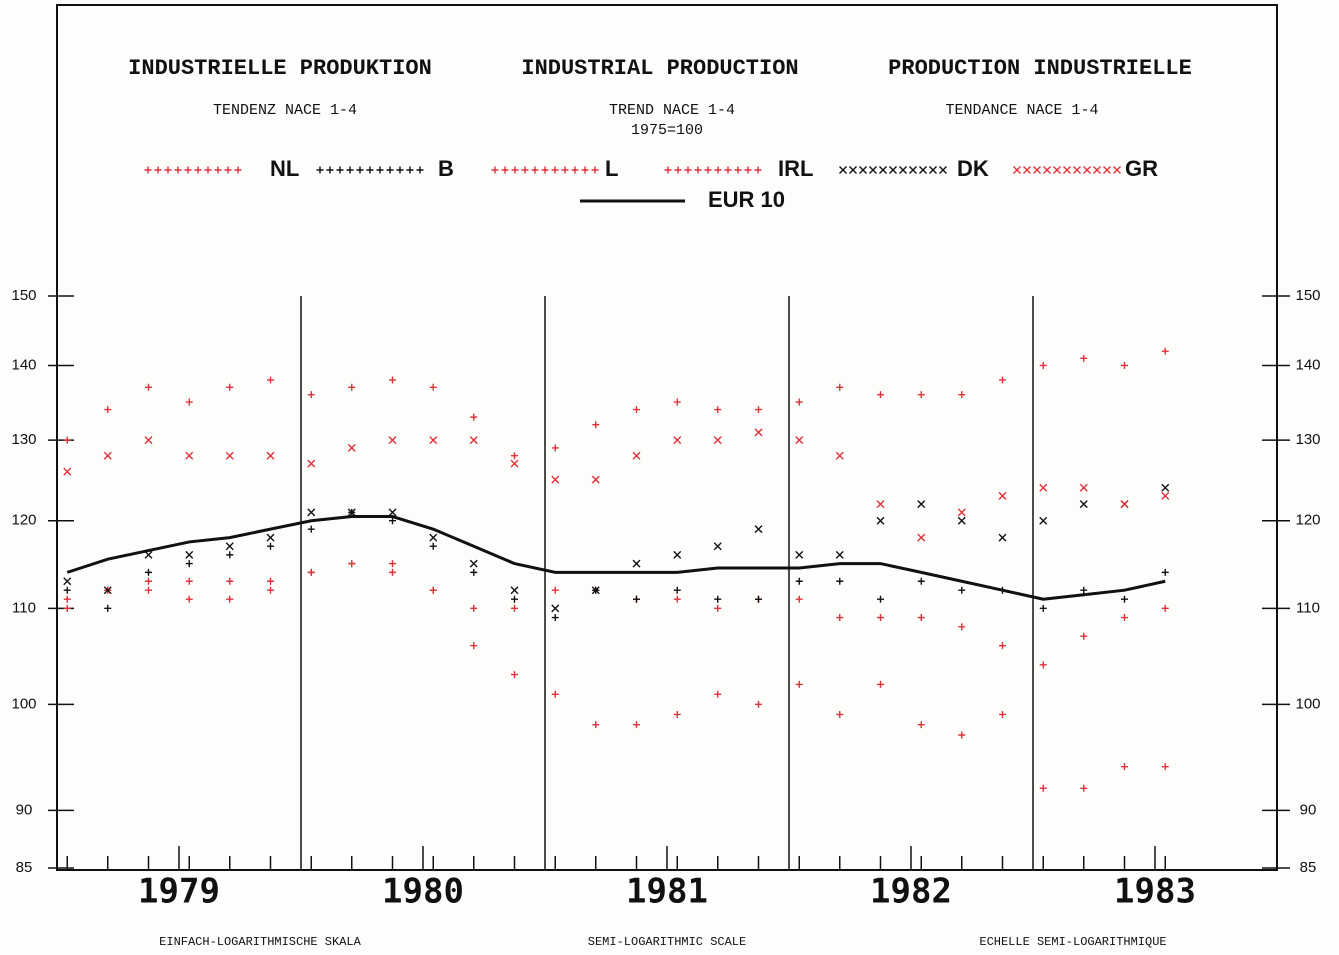  What do you see at coordinates (659, 68) in the screenshot?
I see `title-en: INDUSTRIAL PRODUCTION` at bounding box center [659, 68].